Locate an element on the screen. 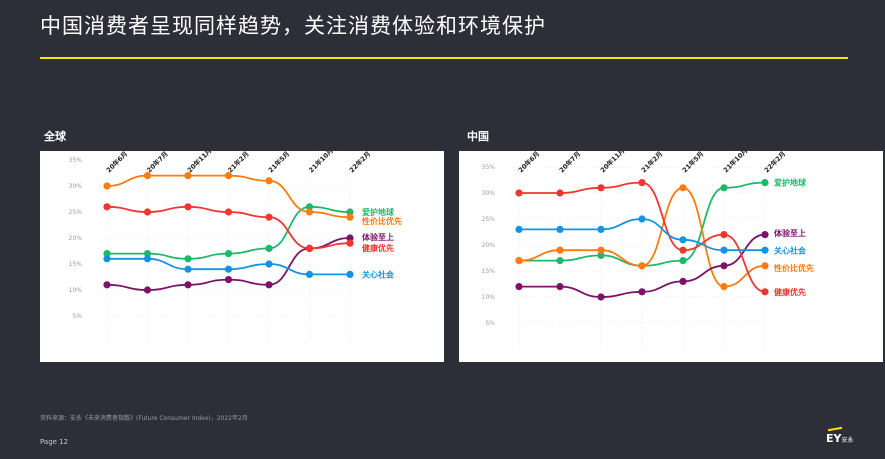 This screenshot has width=885, height=459. page-title: 中国消费者呈现同样趋势，关注消费体验和环境保护 is located at coordinates (293, 26).